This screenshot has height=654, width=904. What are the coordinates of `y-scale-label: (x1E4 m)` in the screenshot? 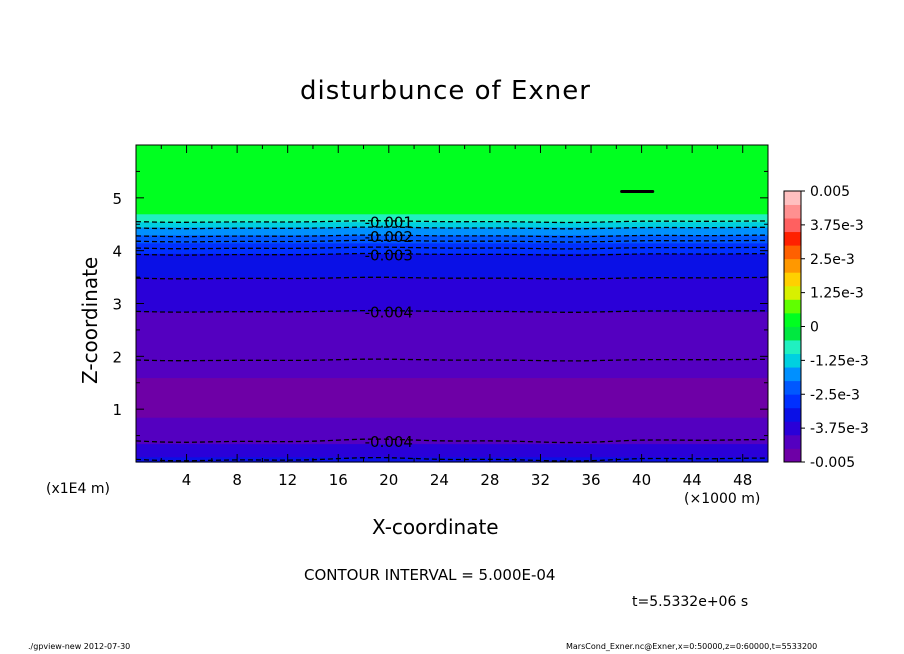 It's located at (78, 489).